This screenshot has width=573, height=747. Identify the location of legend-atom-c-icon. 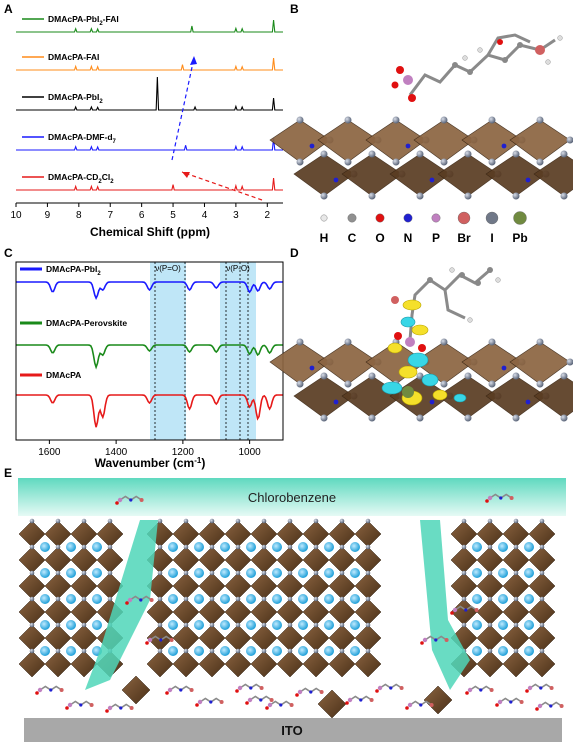
(352, 218).